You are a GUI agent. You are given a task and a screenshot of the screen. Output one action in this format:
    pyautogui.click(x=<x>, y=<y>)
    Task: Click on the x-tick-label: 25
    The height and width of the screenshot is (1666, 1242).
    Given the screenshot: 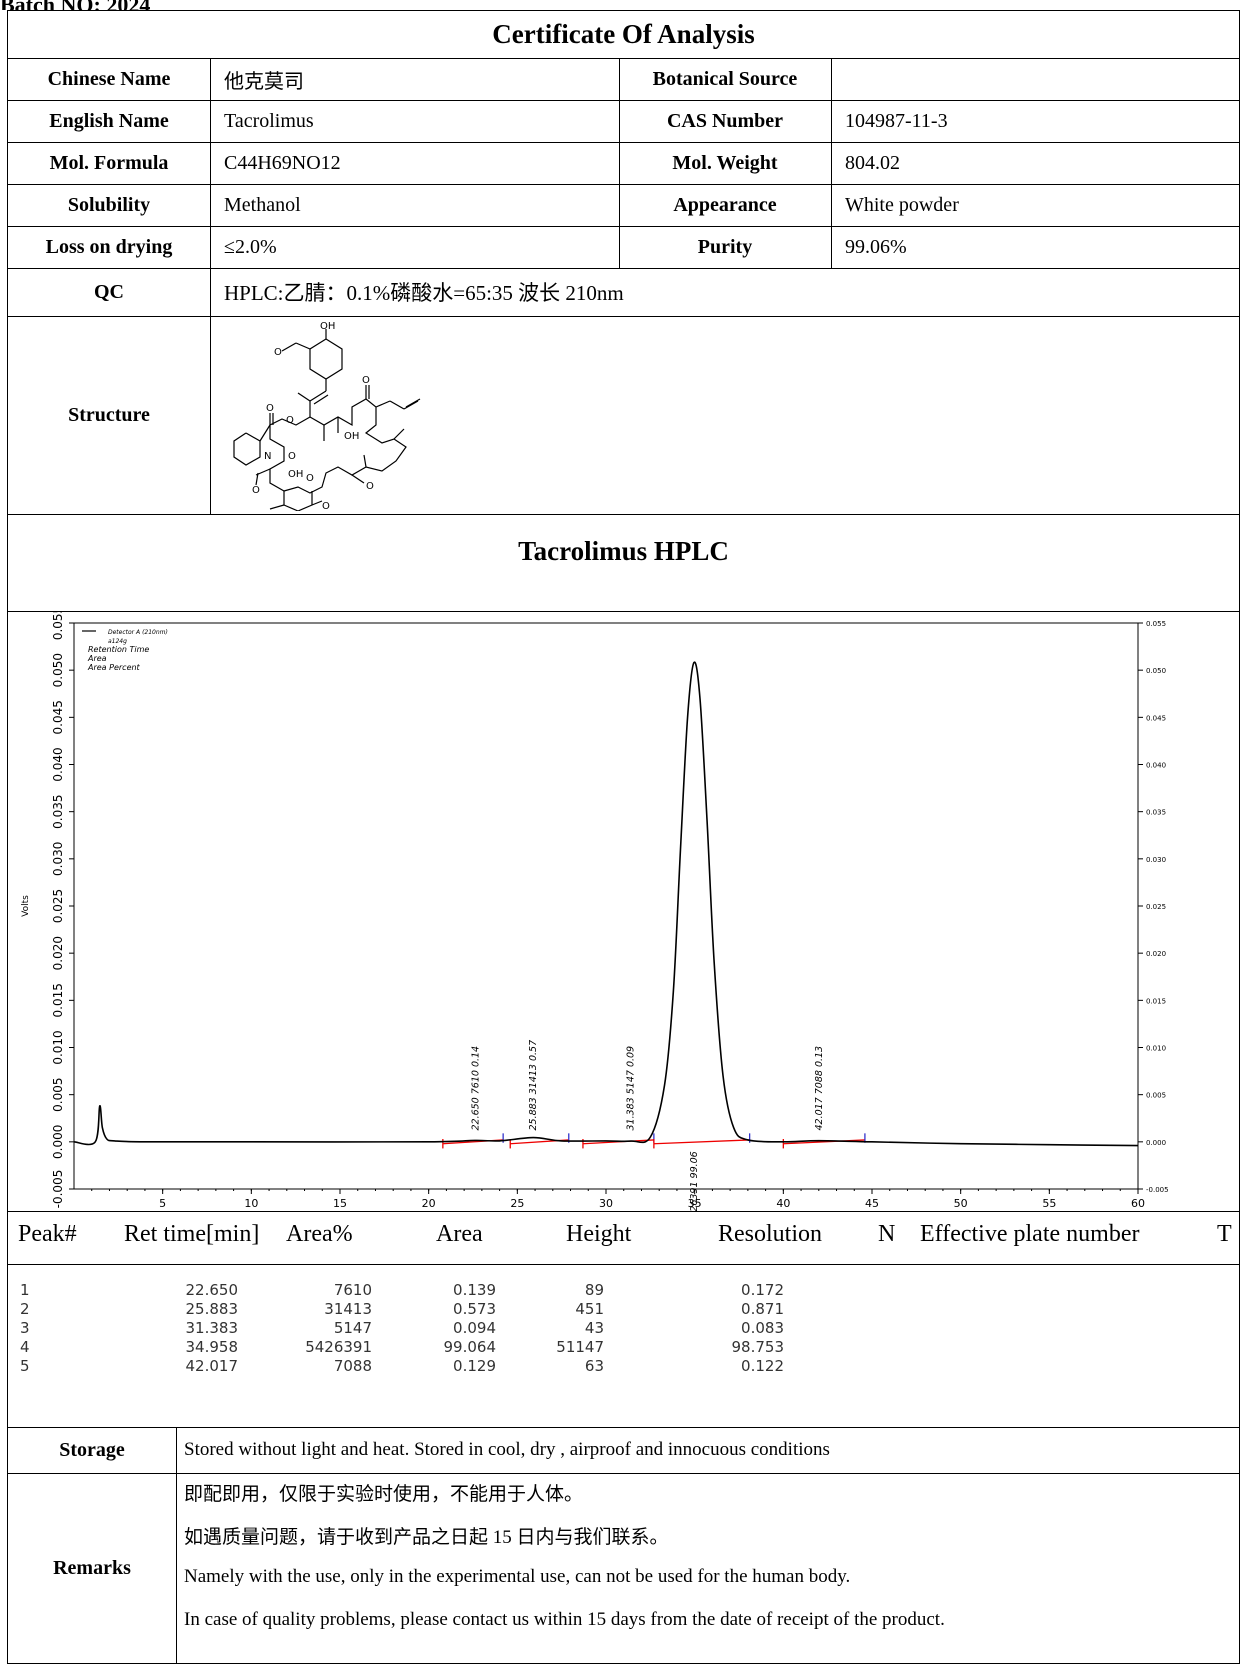 What is the action you would take?
    pyautogui.click(x=517, y=1203)
    